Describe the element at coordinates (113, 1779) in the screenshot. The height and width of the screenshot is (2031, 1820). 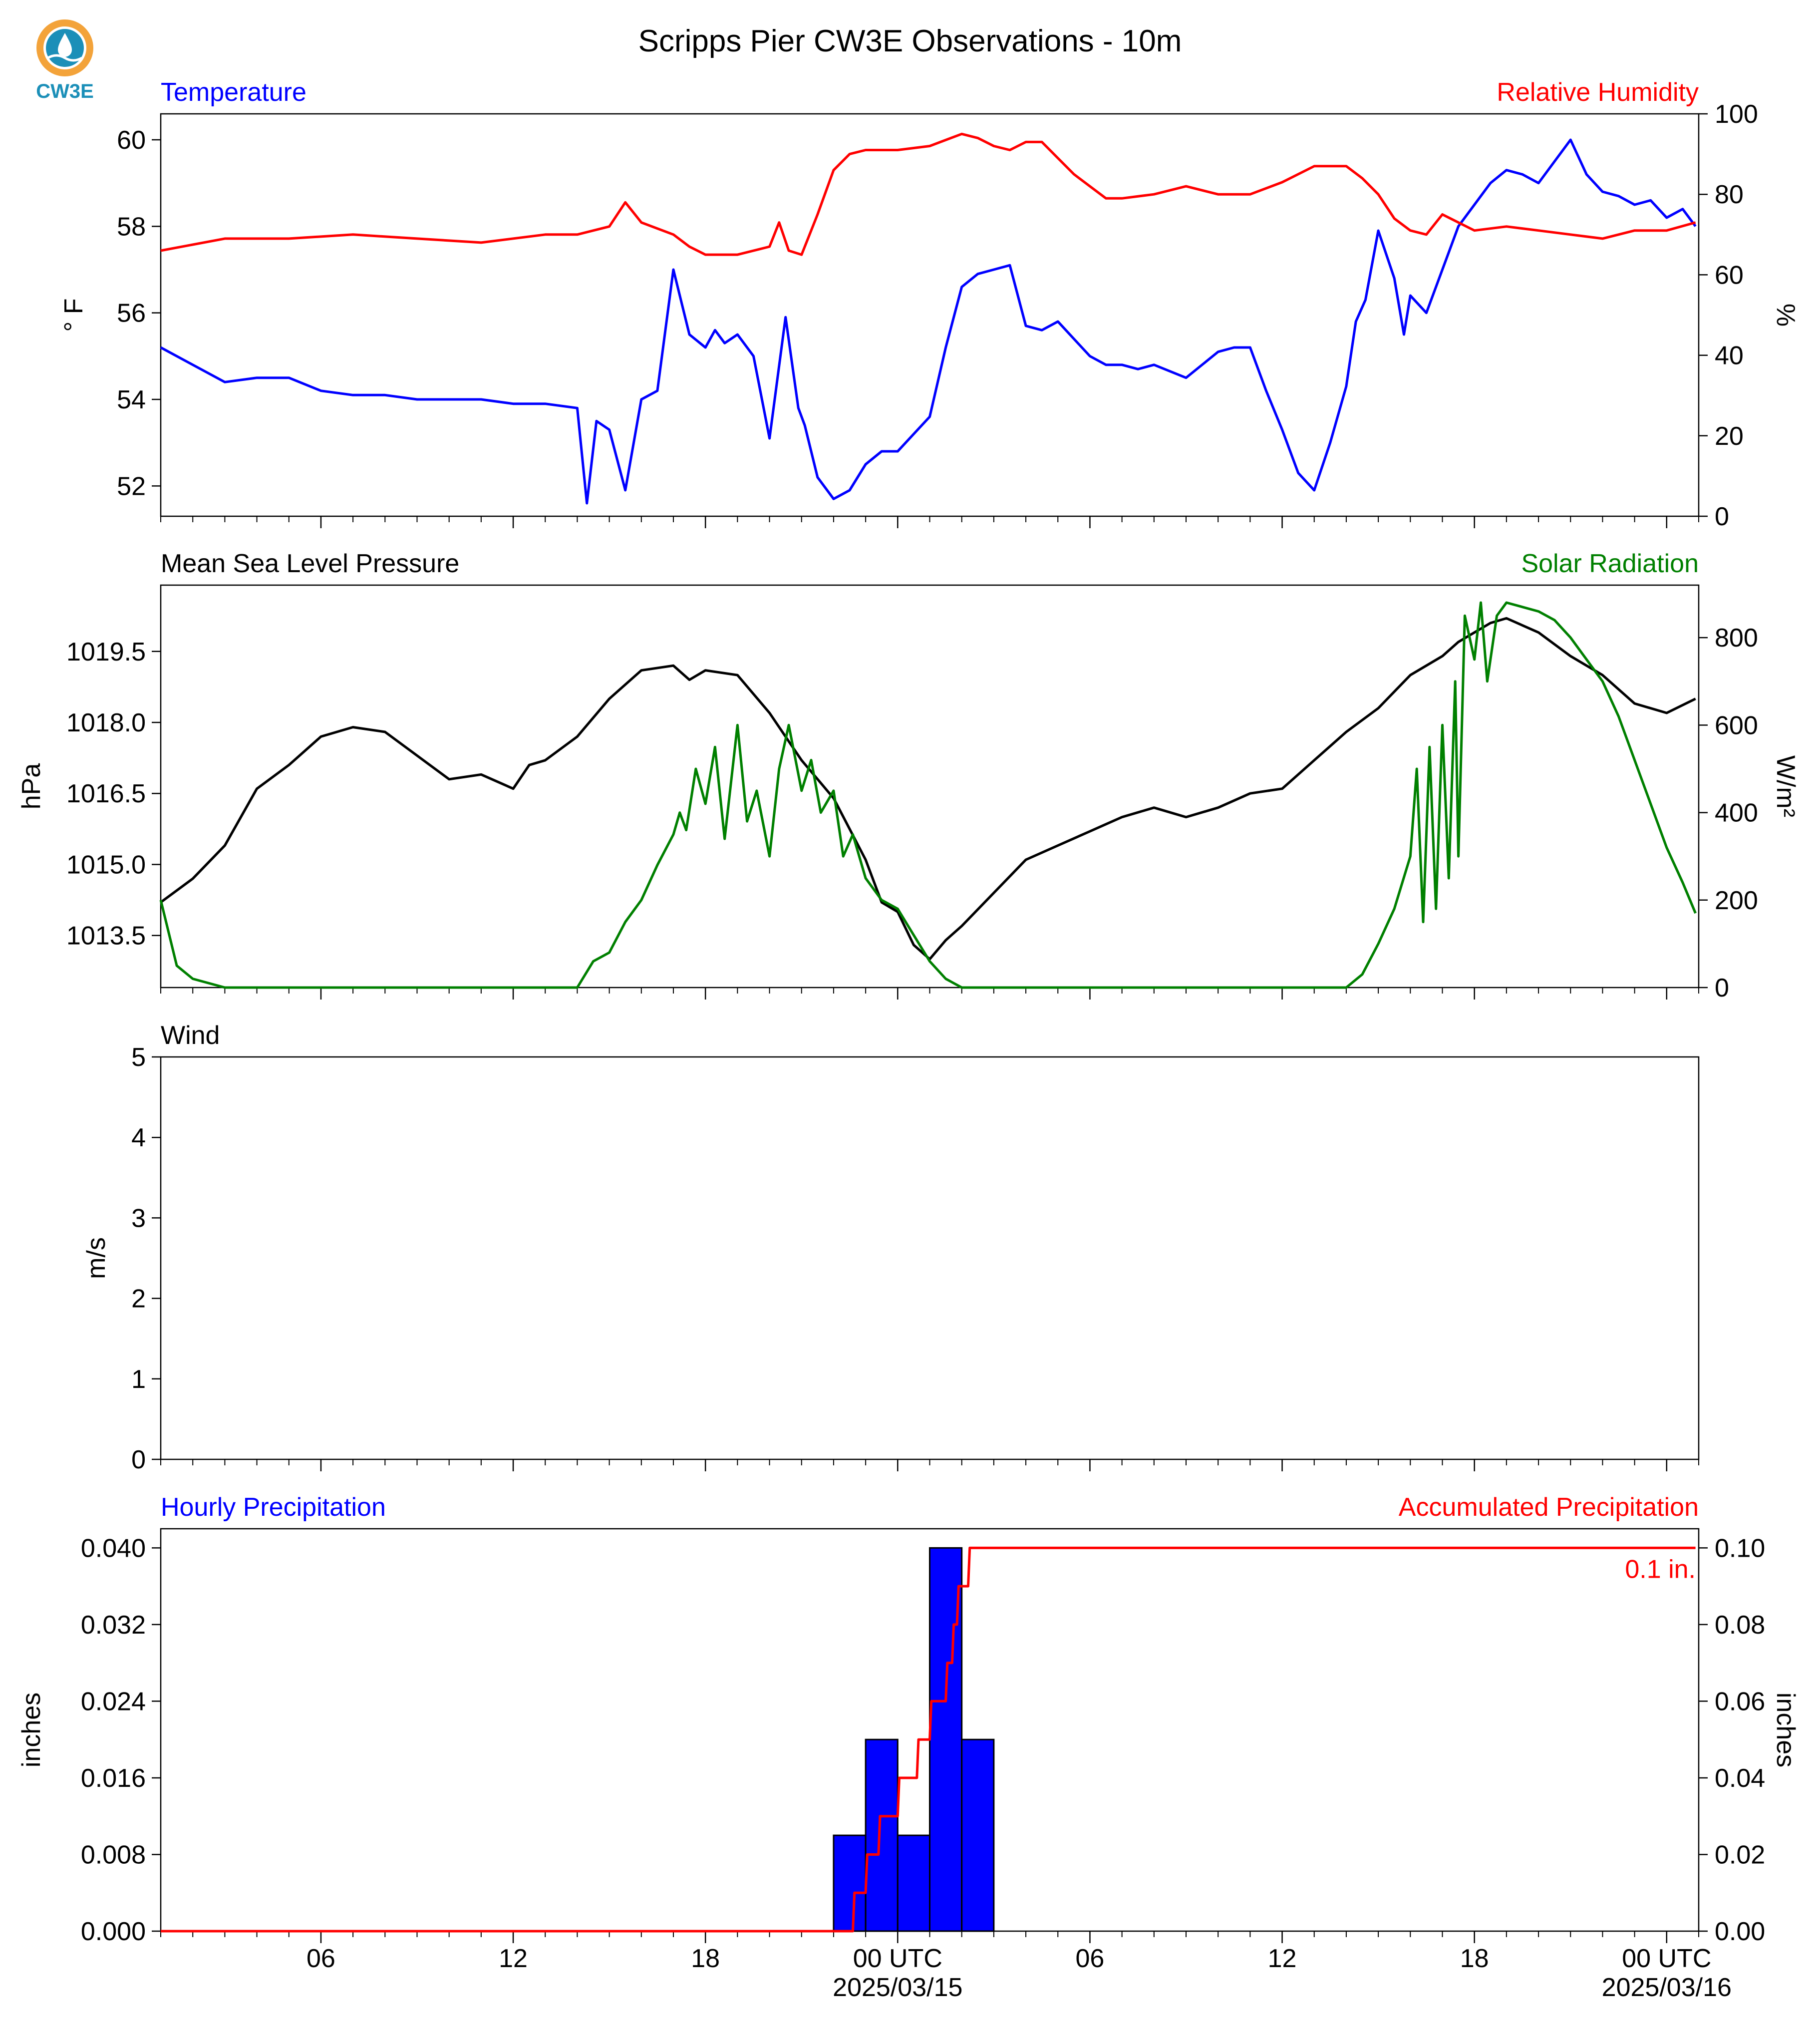
I see `y-tick-label: 0.016` at that location.